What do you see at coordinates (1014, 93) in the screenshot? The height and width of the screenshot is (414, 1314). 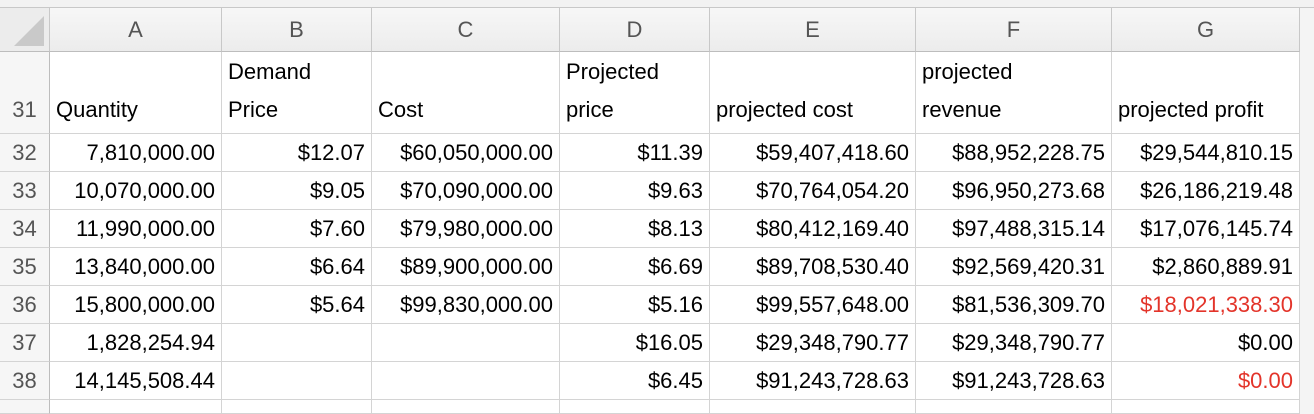 I see `header-cell: projected revenue` at bounding box center [1014, 93].